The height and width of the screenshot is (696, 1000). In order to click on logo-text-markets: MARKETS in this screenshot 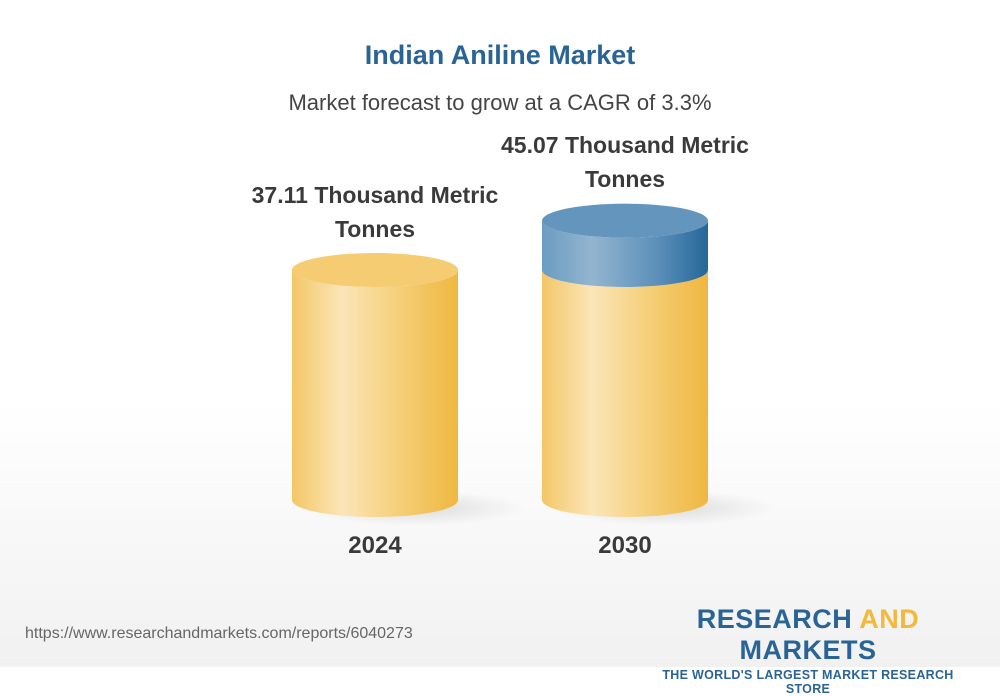, I will do `click(808, 650)`.